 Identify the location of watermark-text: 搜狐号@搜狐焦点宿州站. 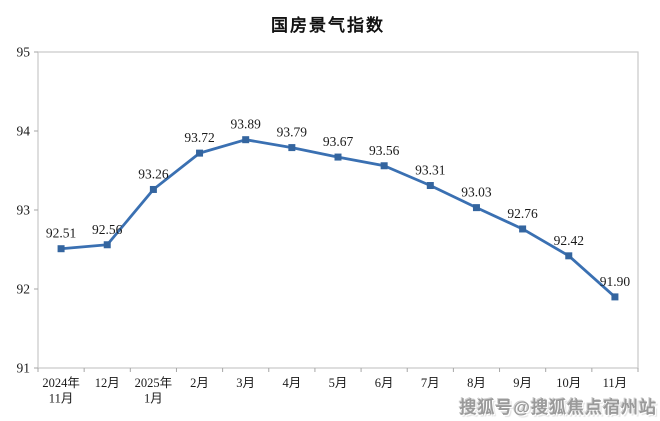
(558, 407).